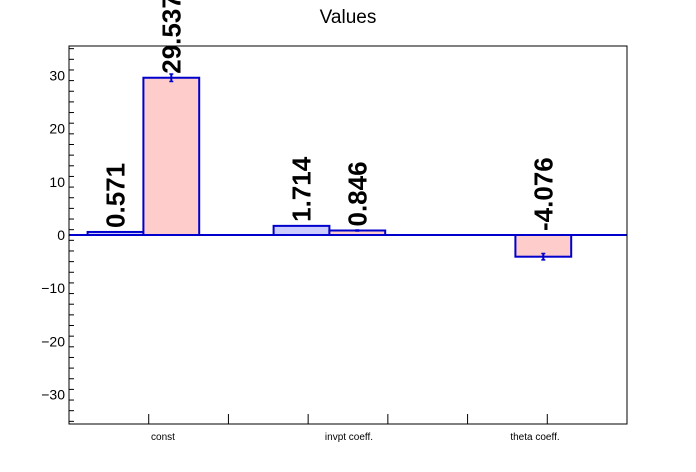 The image size is (696, 472). I want to click on chart-title: Values, so click(348, 17).